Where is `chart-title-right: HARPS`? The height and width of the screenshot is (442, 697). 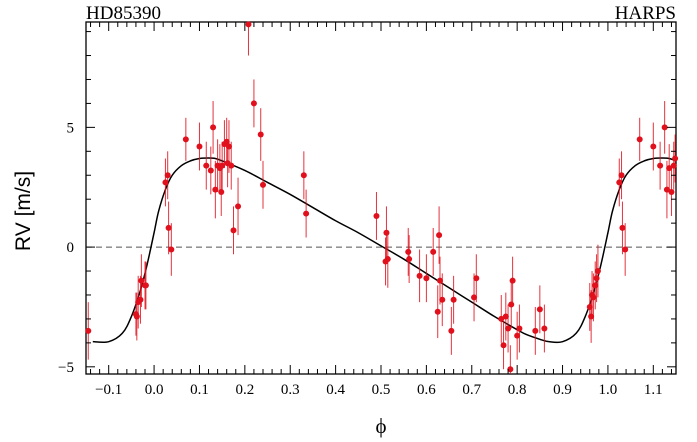 chart-title-right: HARPS is located at coordinates (645, 13).